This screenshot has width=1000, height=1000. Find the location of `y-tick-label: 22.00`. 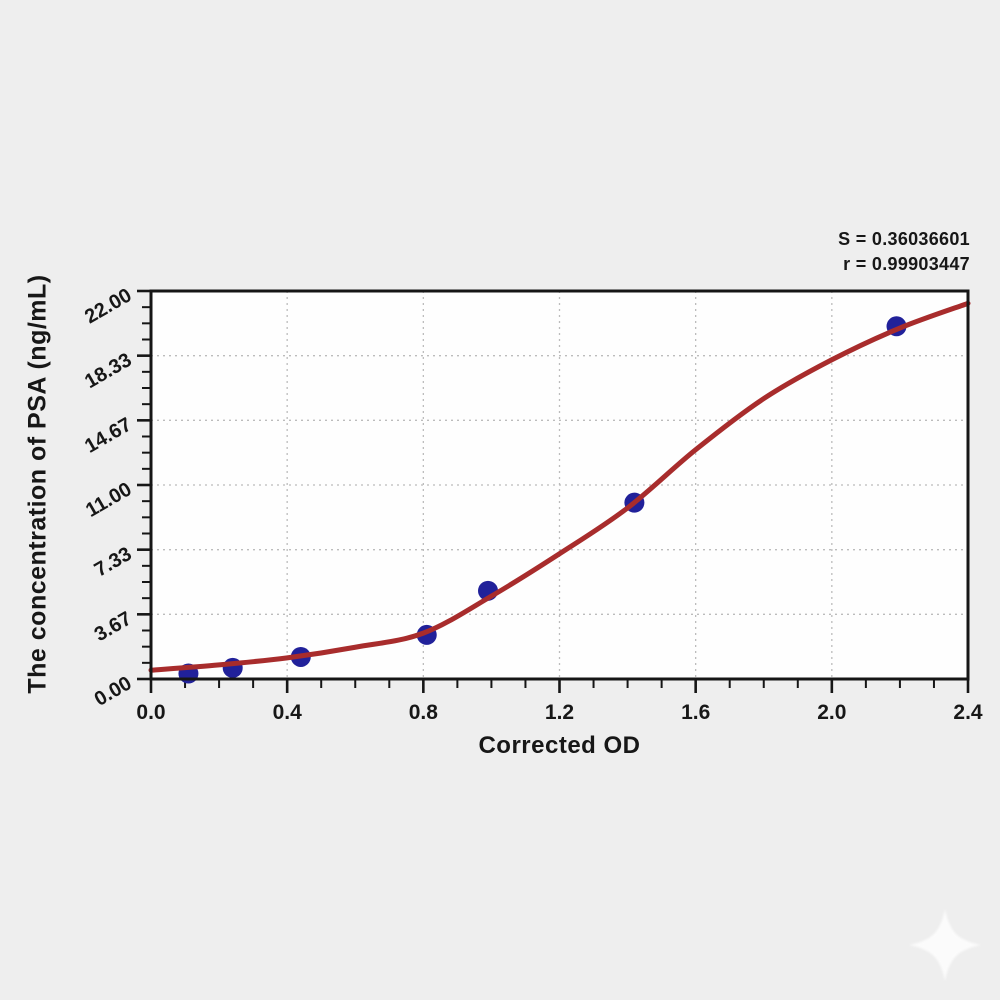

y-tick-label: 22.00 is located at coordinates (108, 306).